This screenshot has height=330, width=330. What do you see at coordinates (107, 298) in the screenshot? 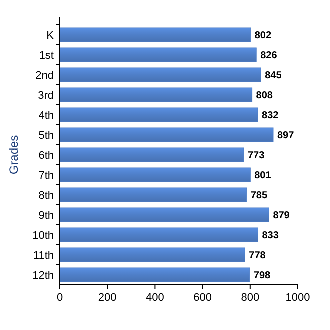
I see `x-tick-label: 200` at bounding box center [107, 298].